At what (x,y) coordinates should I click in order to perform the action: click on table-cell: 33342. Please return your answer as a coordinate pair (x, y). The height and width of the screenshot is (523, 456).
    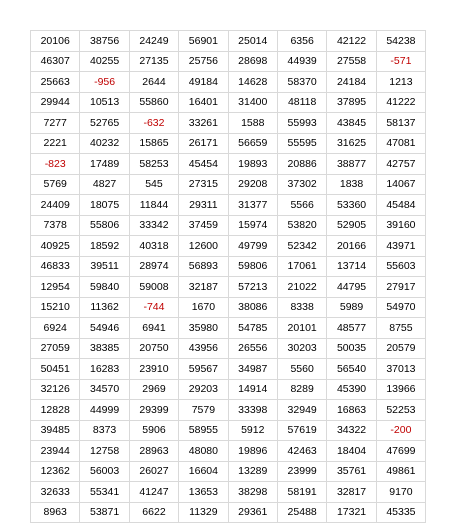
    Looking at the image, I should click on (154, 225).